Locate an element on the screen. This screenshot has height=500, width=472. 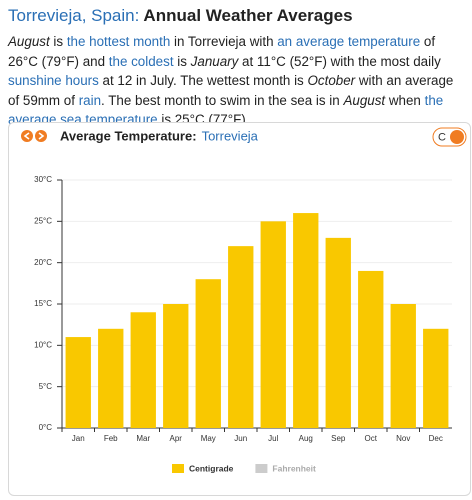
x-tick-label: Mar is located at coordinates (143, 438).